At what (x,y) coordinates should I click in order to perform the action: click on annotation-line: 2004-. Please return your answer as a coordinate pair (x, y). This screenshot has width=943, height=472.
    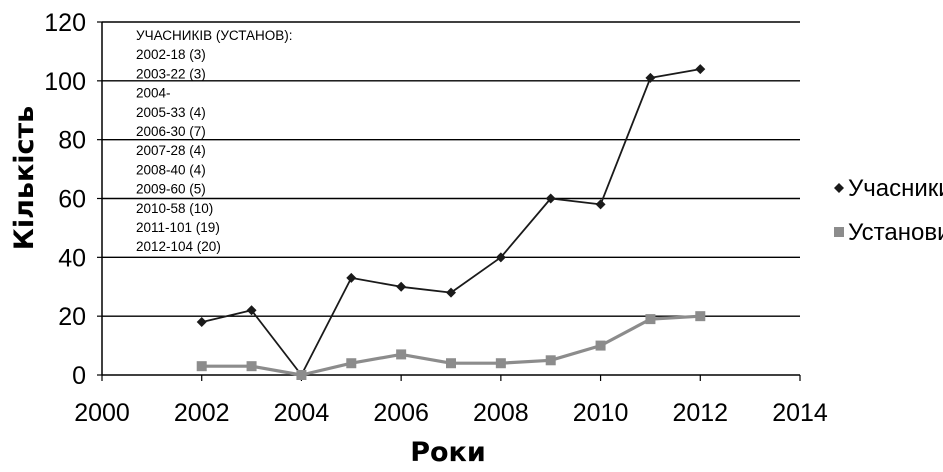
    Looking at the image, I should click on (153, 93).